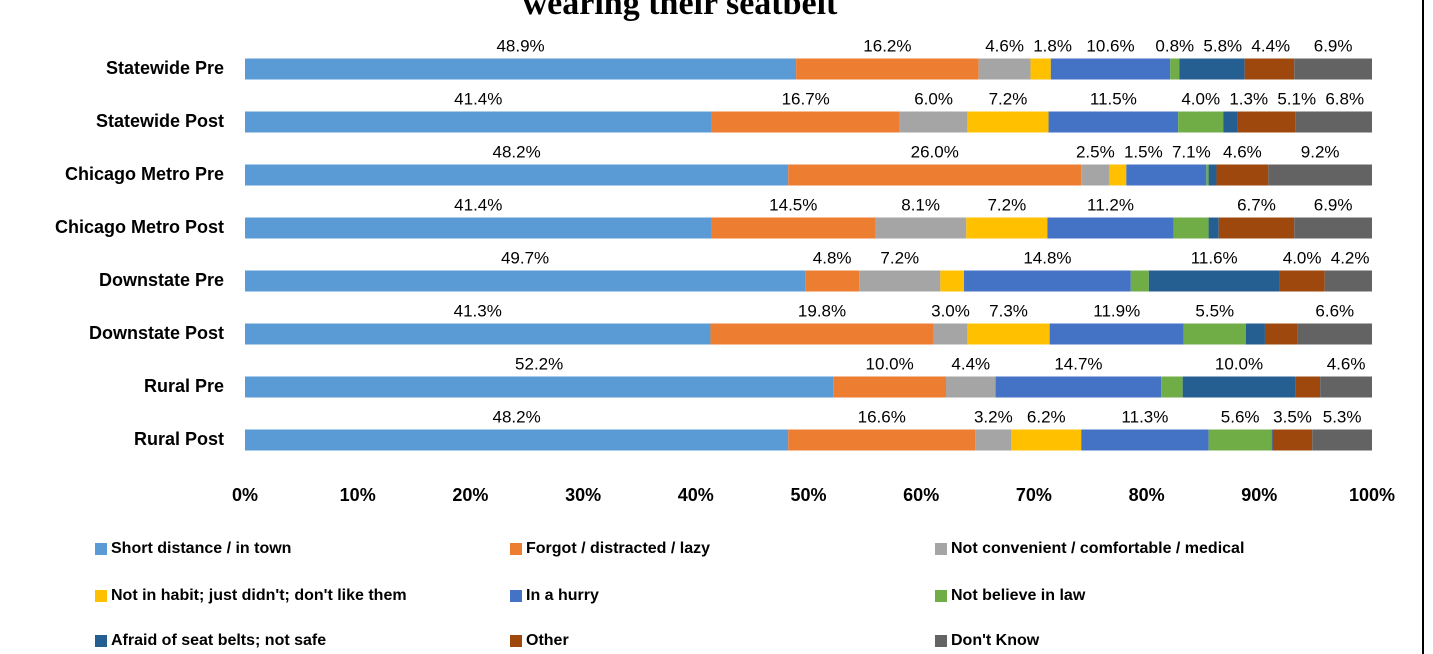 The width and height of the screenshot is (1433, 654). Describe the element at coordinates (808, 495) in the screenshot. I see `x-tick-label: 50%` at that location.